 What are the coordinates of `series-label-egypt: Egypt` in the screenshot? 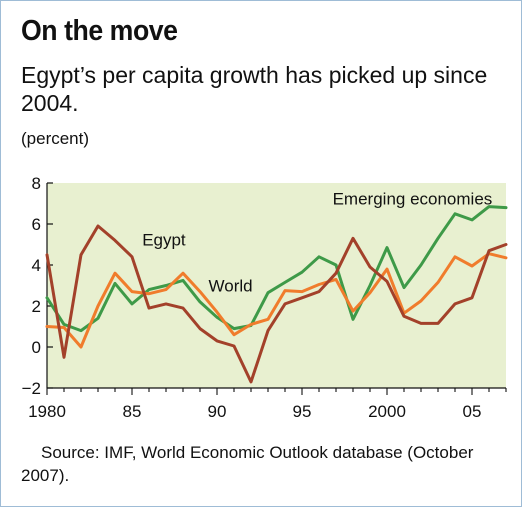 It's located at (164, 240).